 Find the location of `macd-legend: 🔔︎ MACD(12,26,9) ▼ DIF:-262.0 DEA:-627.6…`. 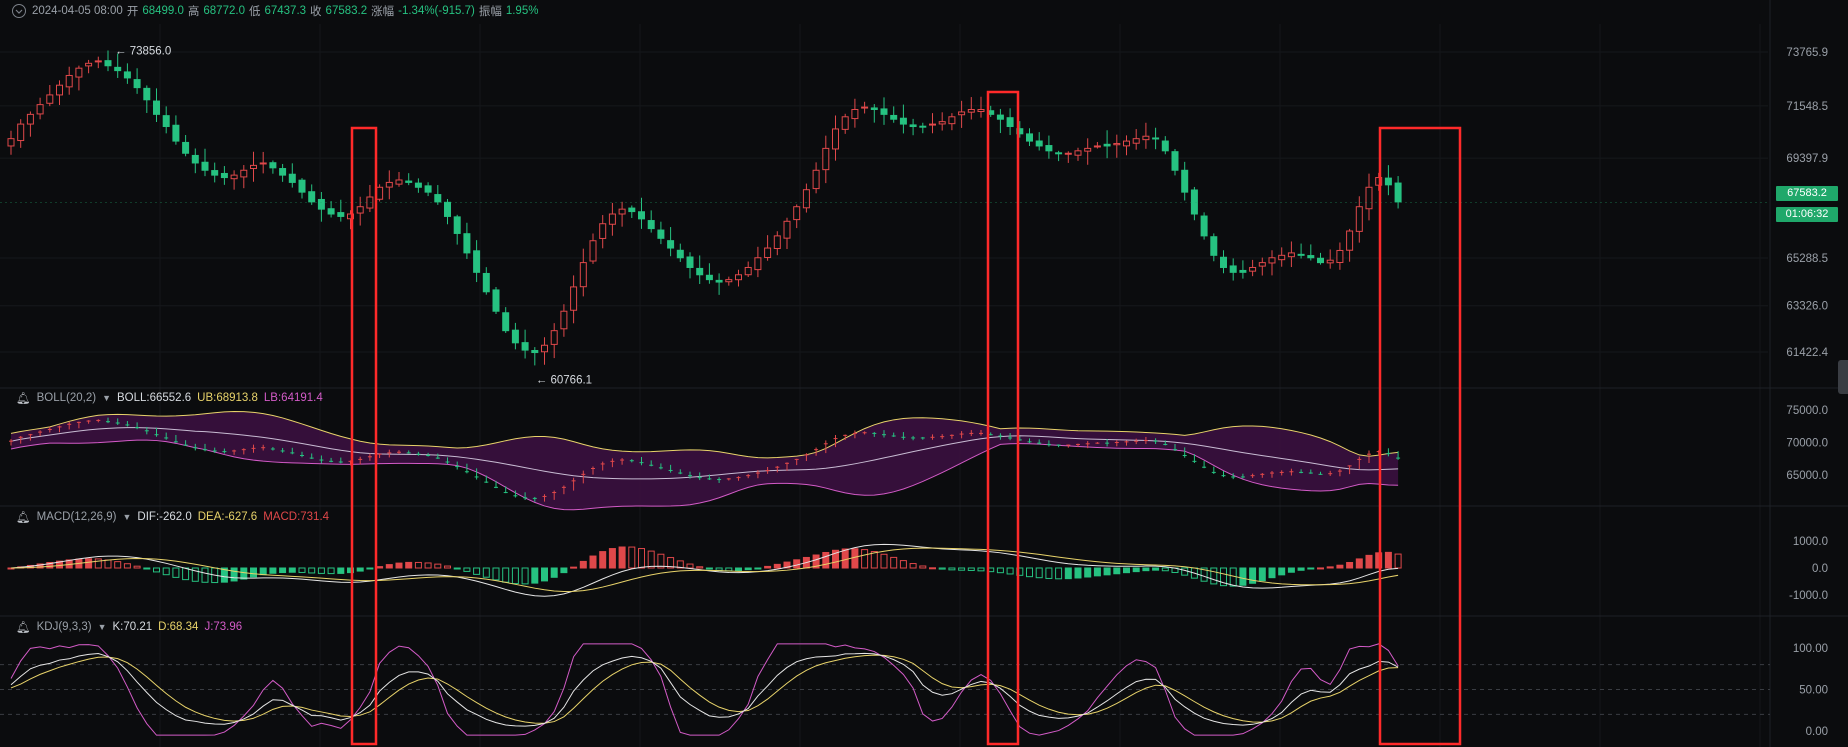

macd-legend: 🔔︎ MACD(12,26,9) ▼ DIF:-262.0 DEA:-627.6… is located at coordinates (175, 517).